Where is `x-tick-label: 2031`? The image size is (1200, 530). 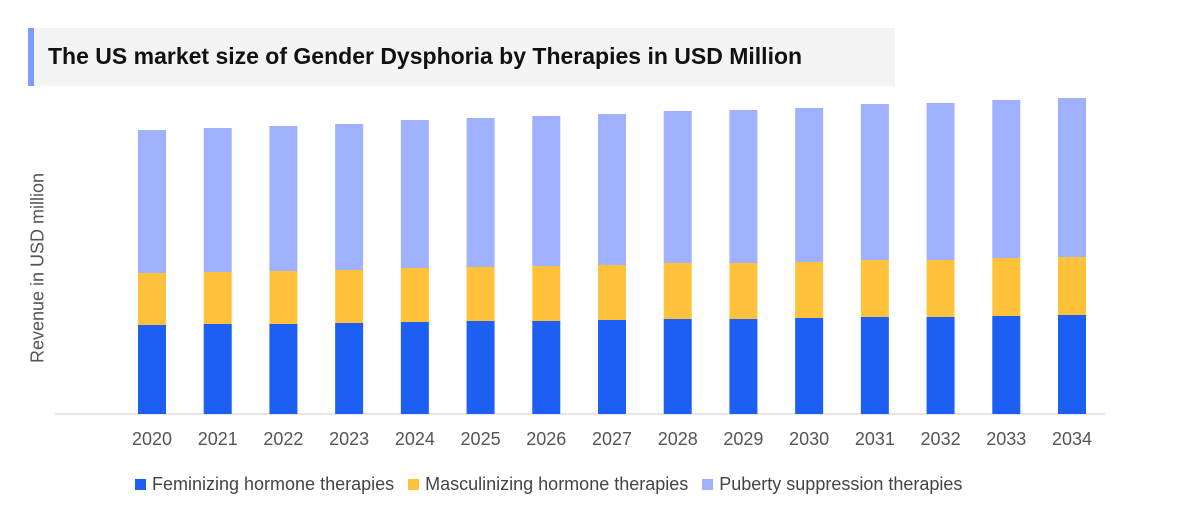 x-tick-label: 2031 is located at coordinates (875, 439).